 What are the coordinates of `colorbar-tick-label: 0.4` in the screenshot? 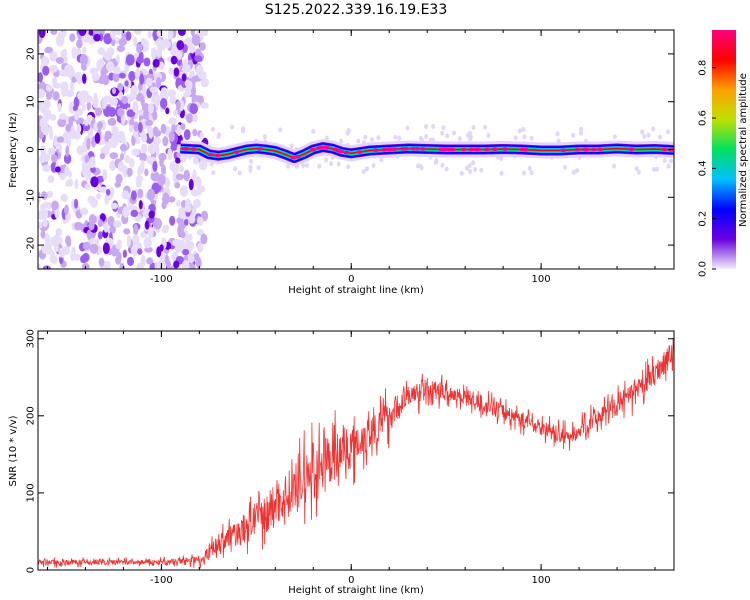 It's located at (703, 168).